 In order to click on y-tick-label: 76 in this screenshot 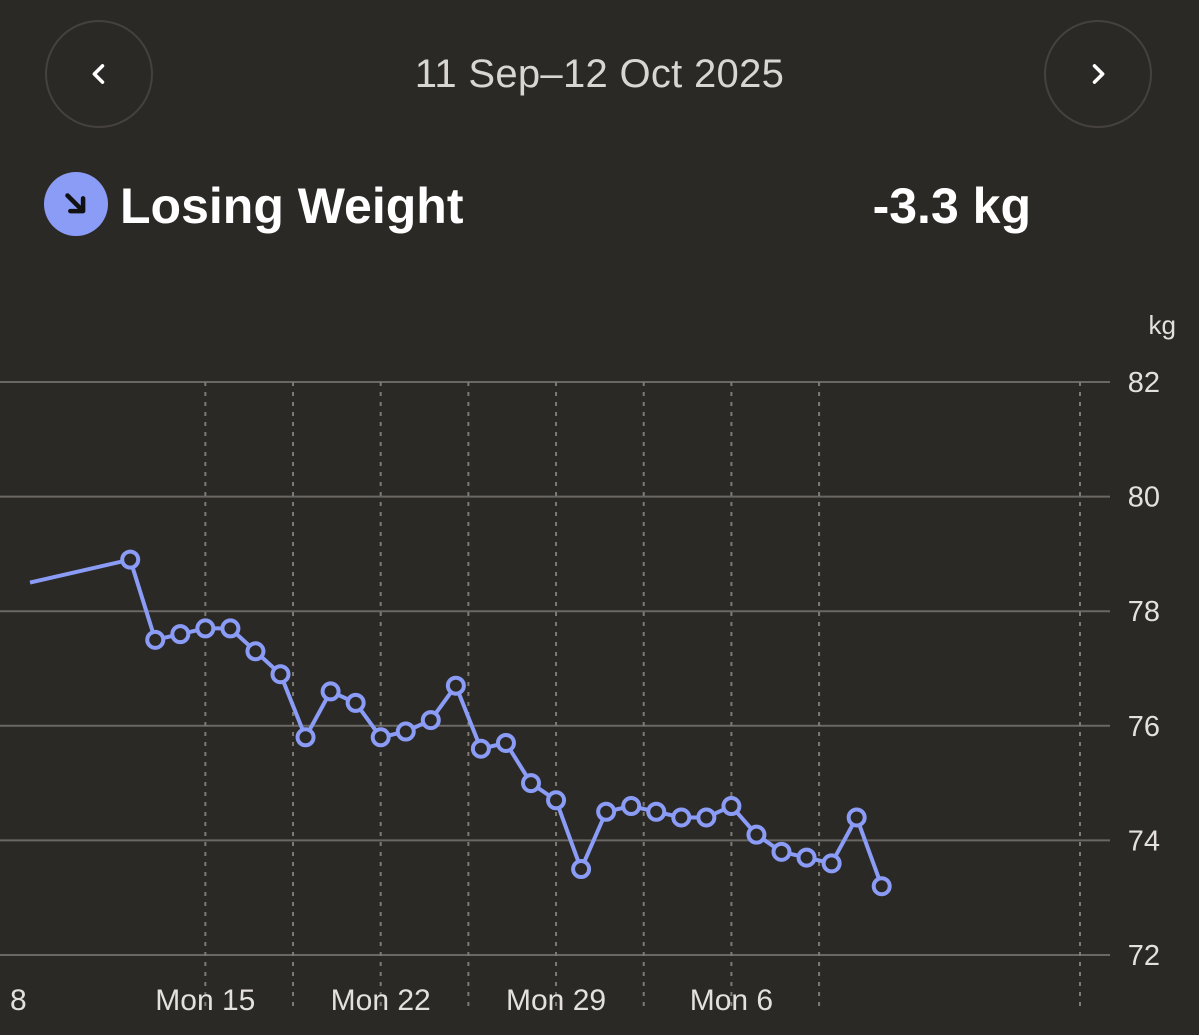, I will do `click(1144, 727)`.